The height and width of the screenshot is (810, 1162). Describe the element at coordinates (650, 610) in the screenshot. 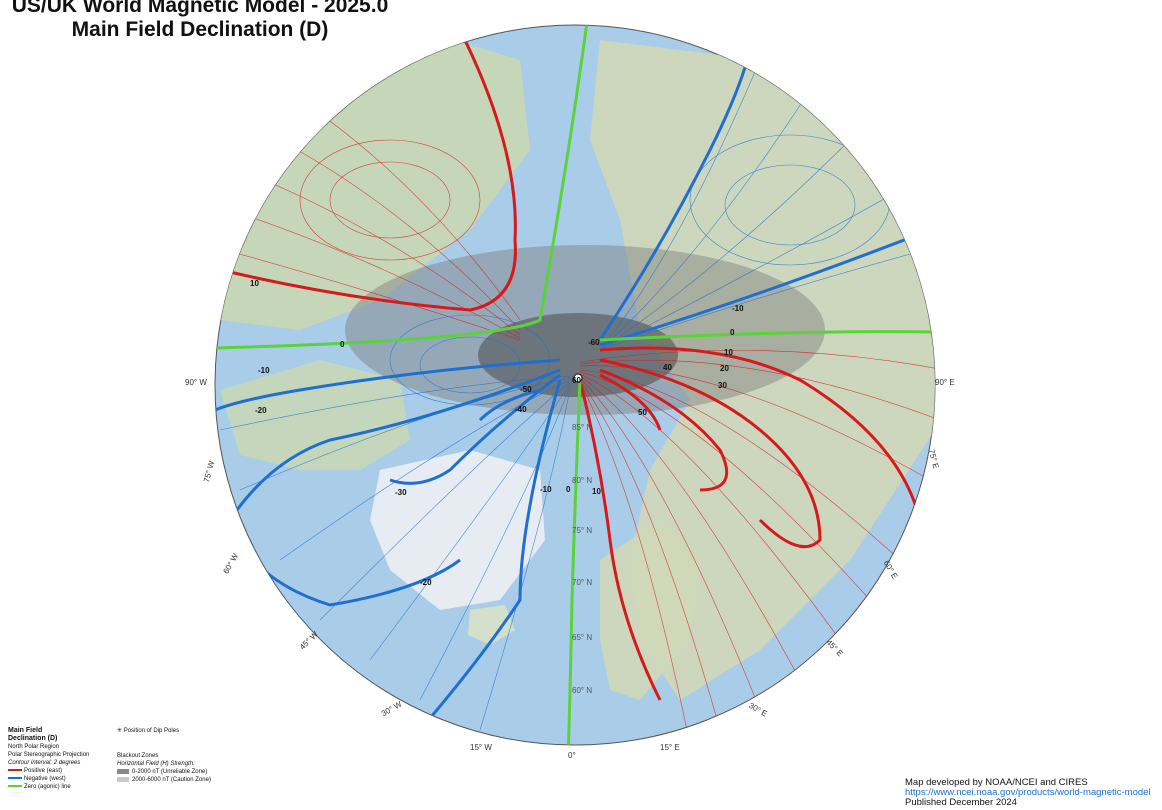

I see `land-scandinavia` at that location.